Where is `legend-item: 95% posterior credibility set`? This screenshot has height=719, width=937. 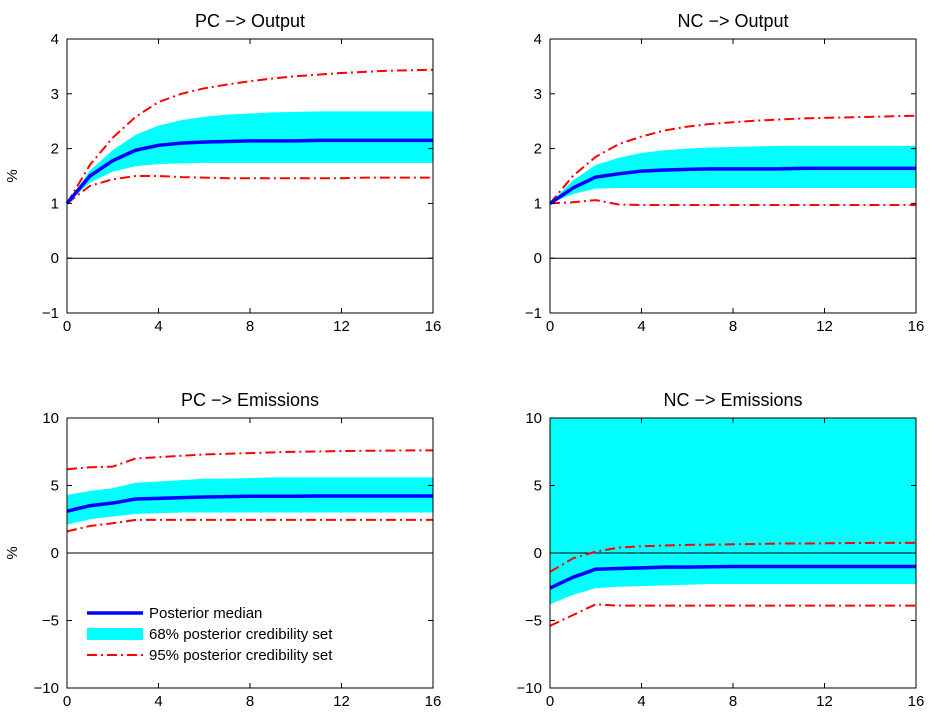
legend-item: 95% posterior credibility set is located at coordinates (210, 655).